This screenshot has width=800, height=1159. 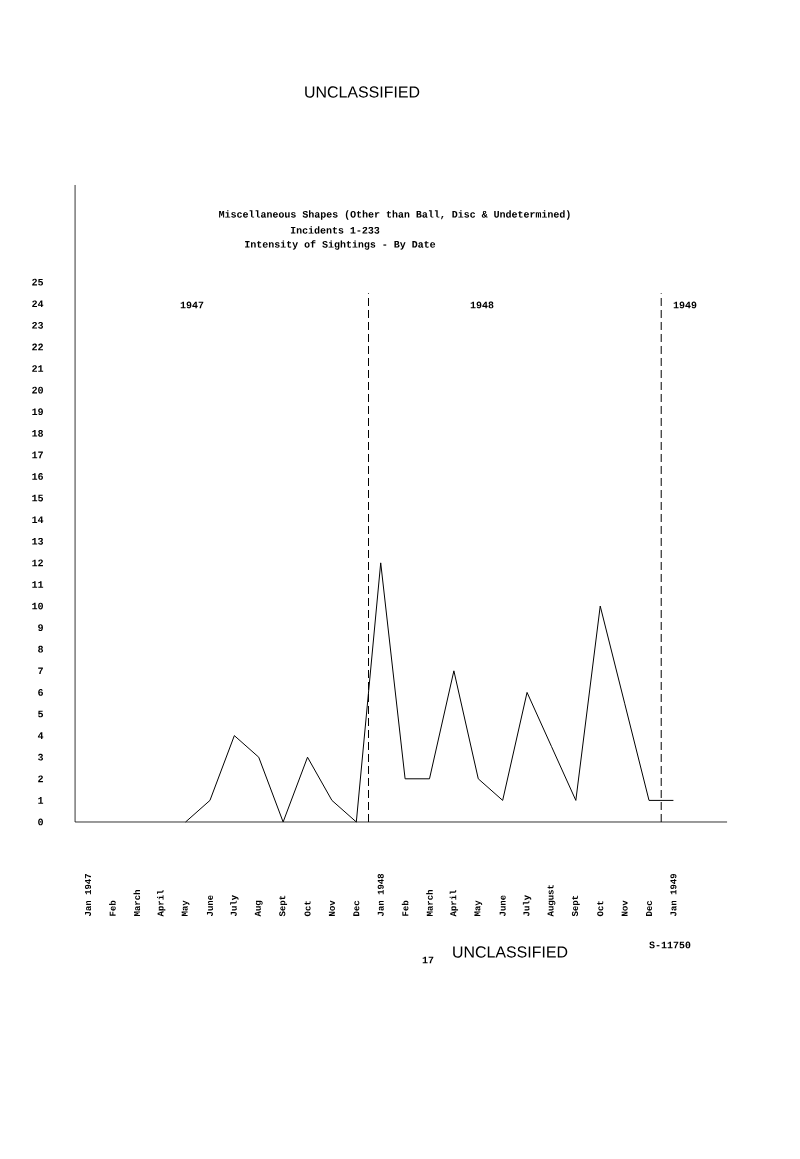 What do you see at coordinates (41, 649) in the screenshot?
I see `y-tick-label: 8` at bounding box center [41, 649].